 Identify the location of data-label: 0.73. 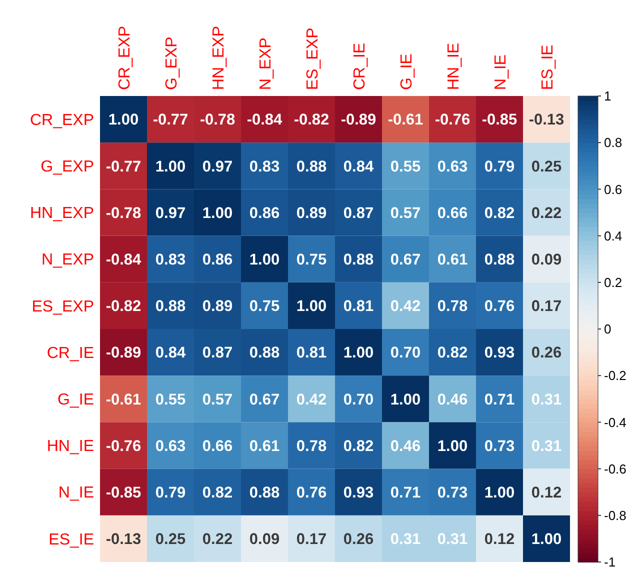
(499, 446).